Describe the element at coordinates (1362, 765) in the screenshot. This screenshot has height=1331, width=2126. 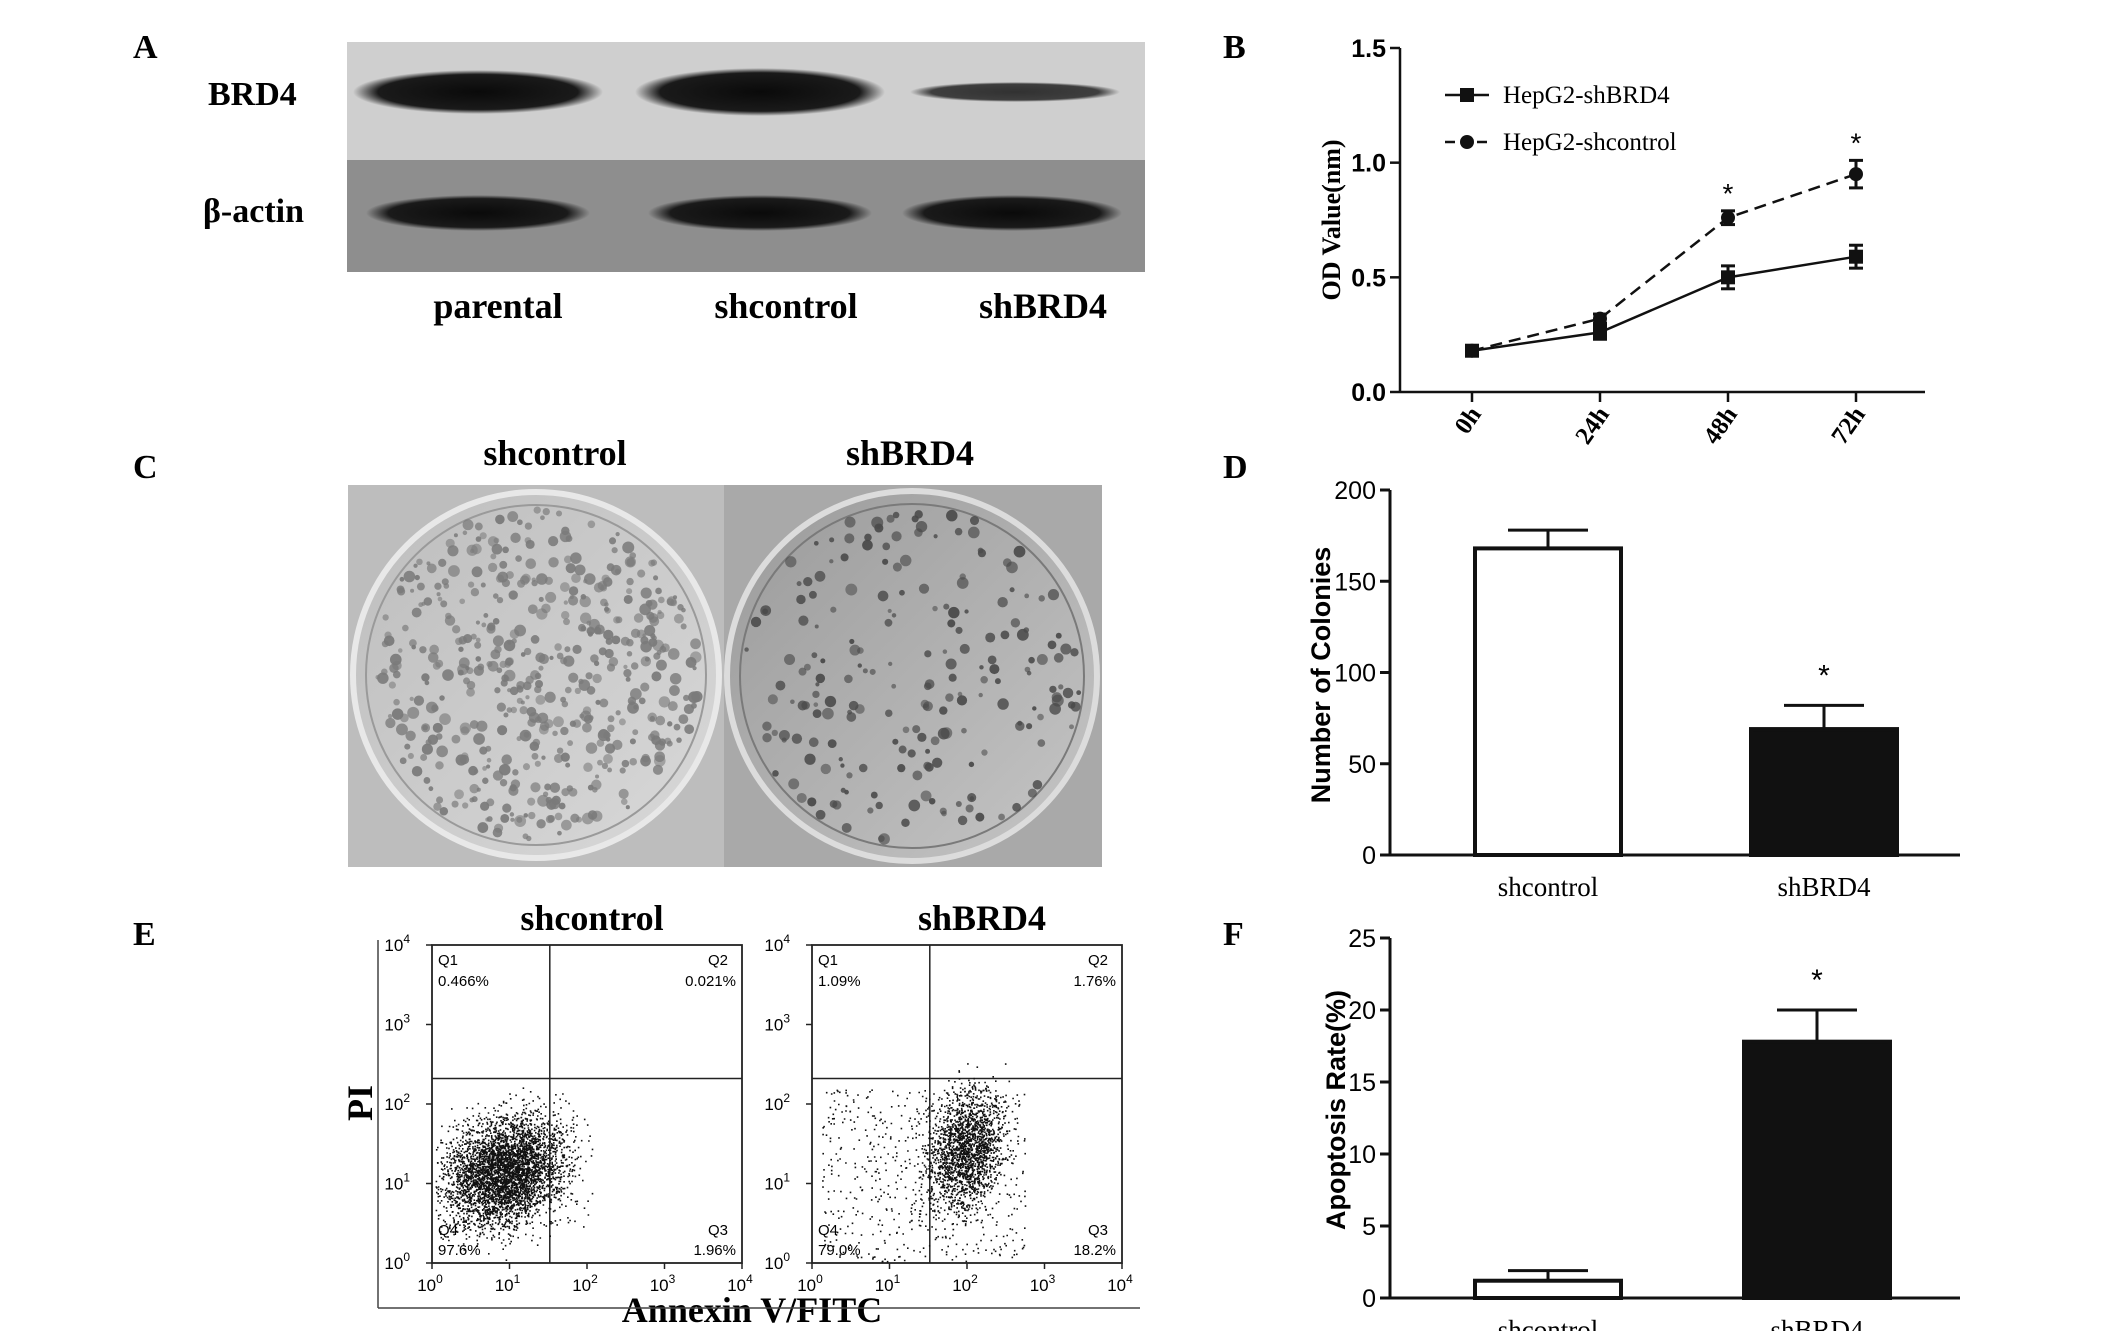
I see `chart-d-y-tick-label: 50` at that location.